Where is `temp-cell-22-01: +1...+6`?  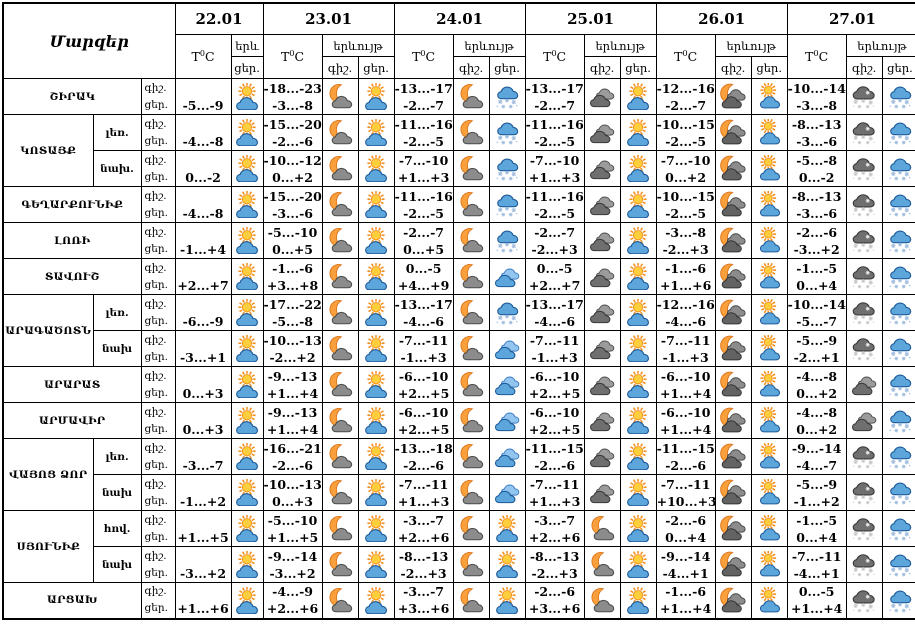
temp-cell-22-01: +1...+6 is located at coordinates (203, 600).